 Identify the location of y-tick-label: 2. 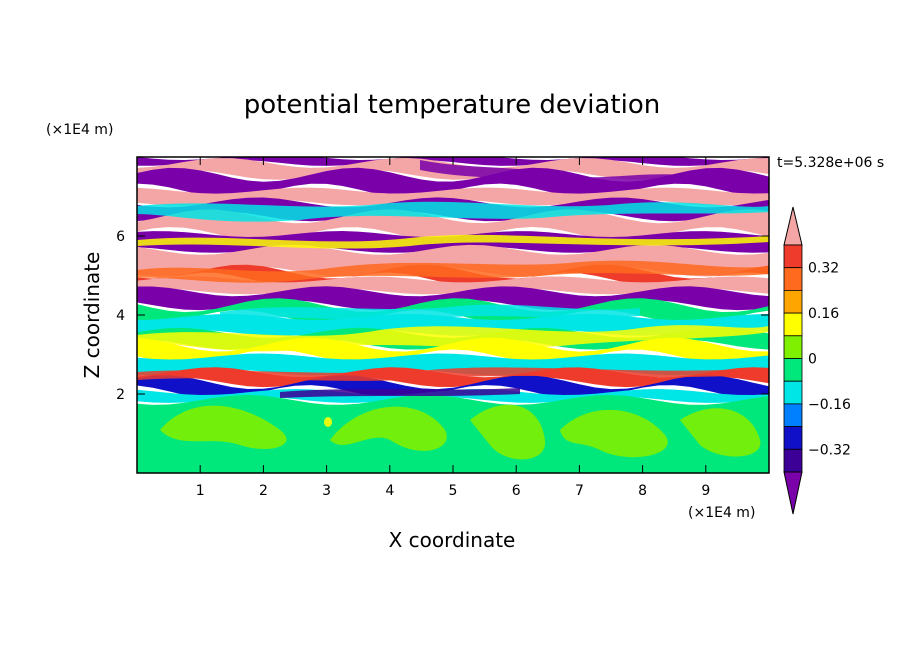
(120, 395).